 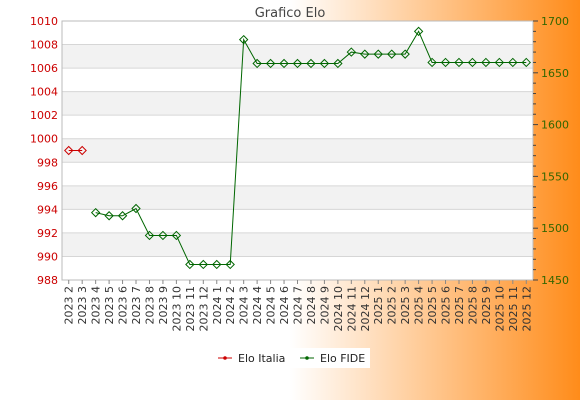 I want to click on x-axis-tick-label: 2023 11, so click(x=190, y=309).